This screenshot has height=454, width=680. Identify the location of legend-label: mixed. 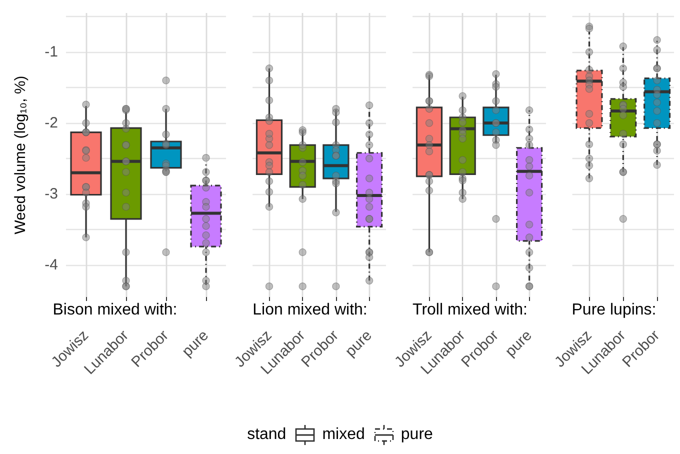
(343, 435).